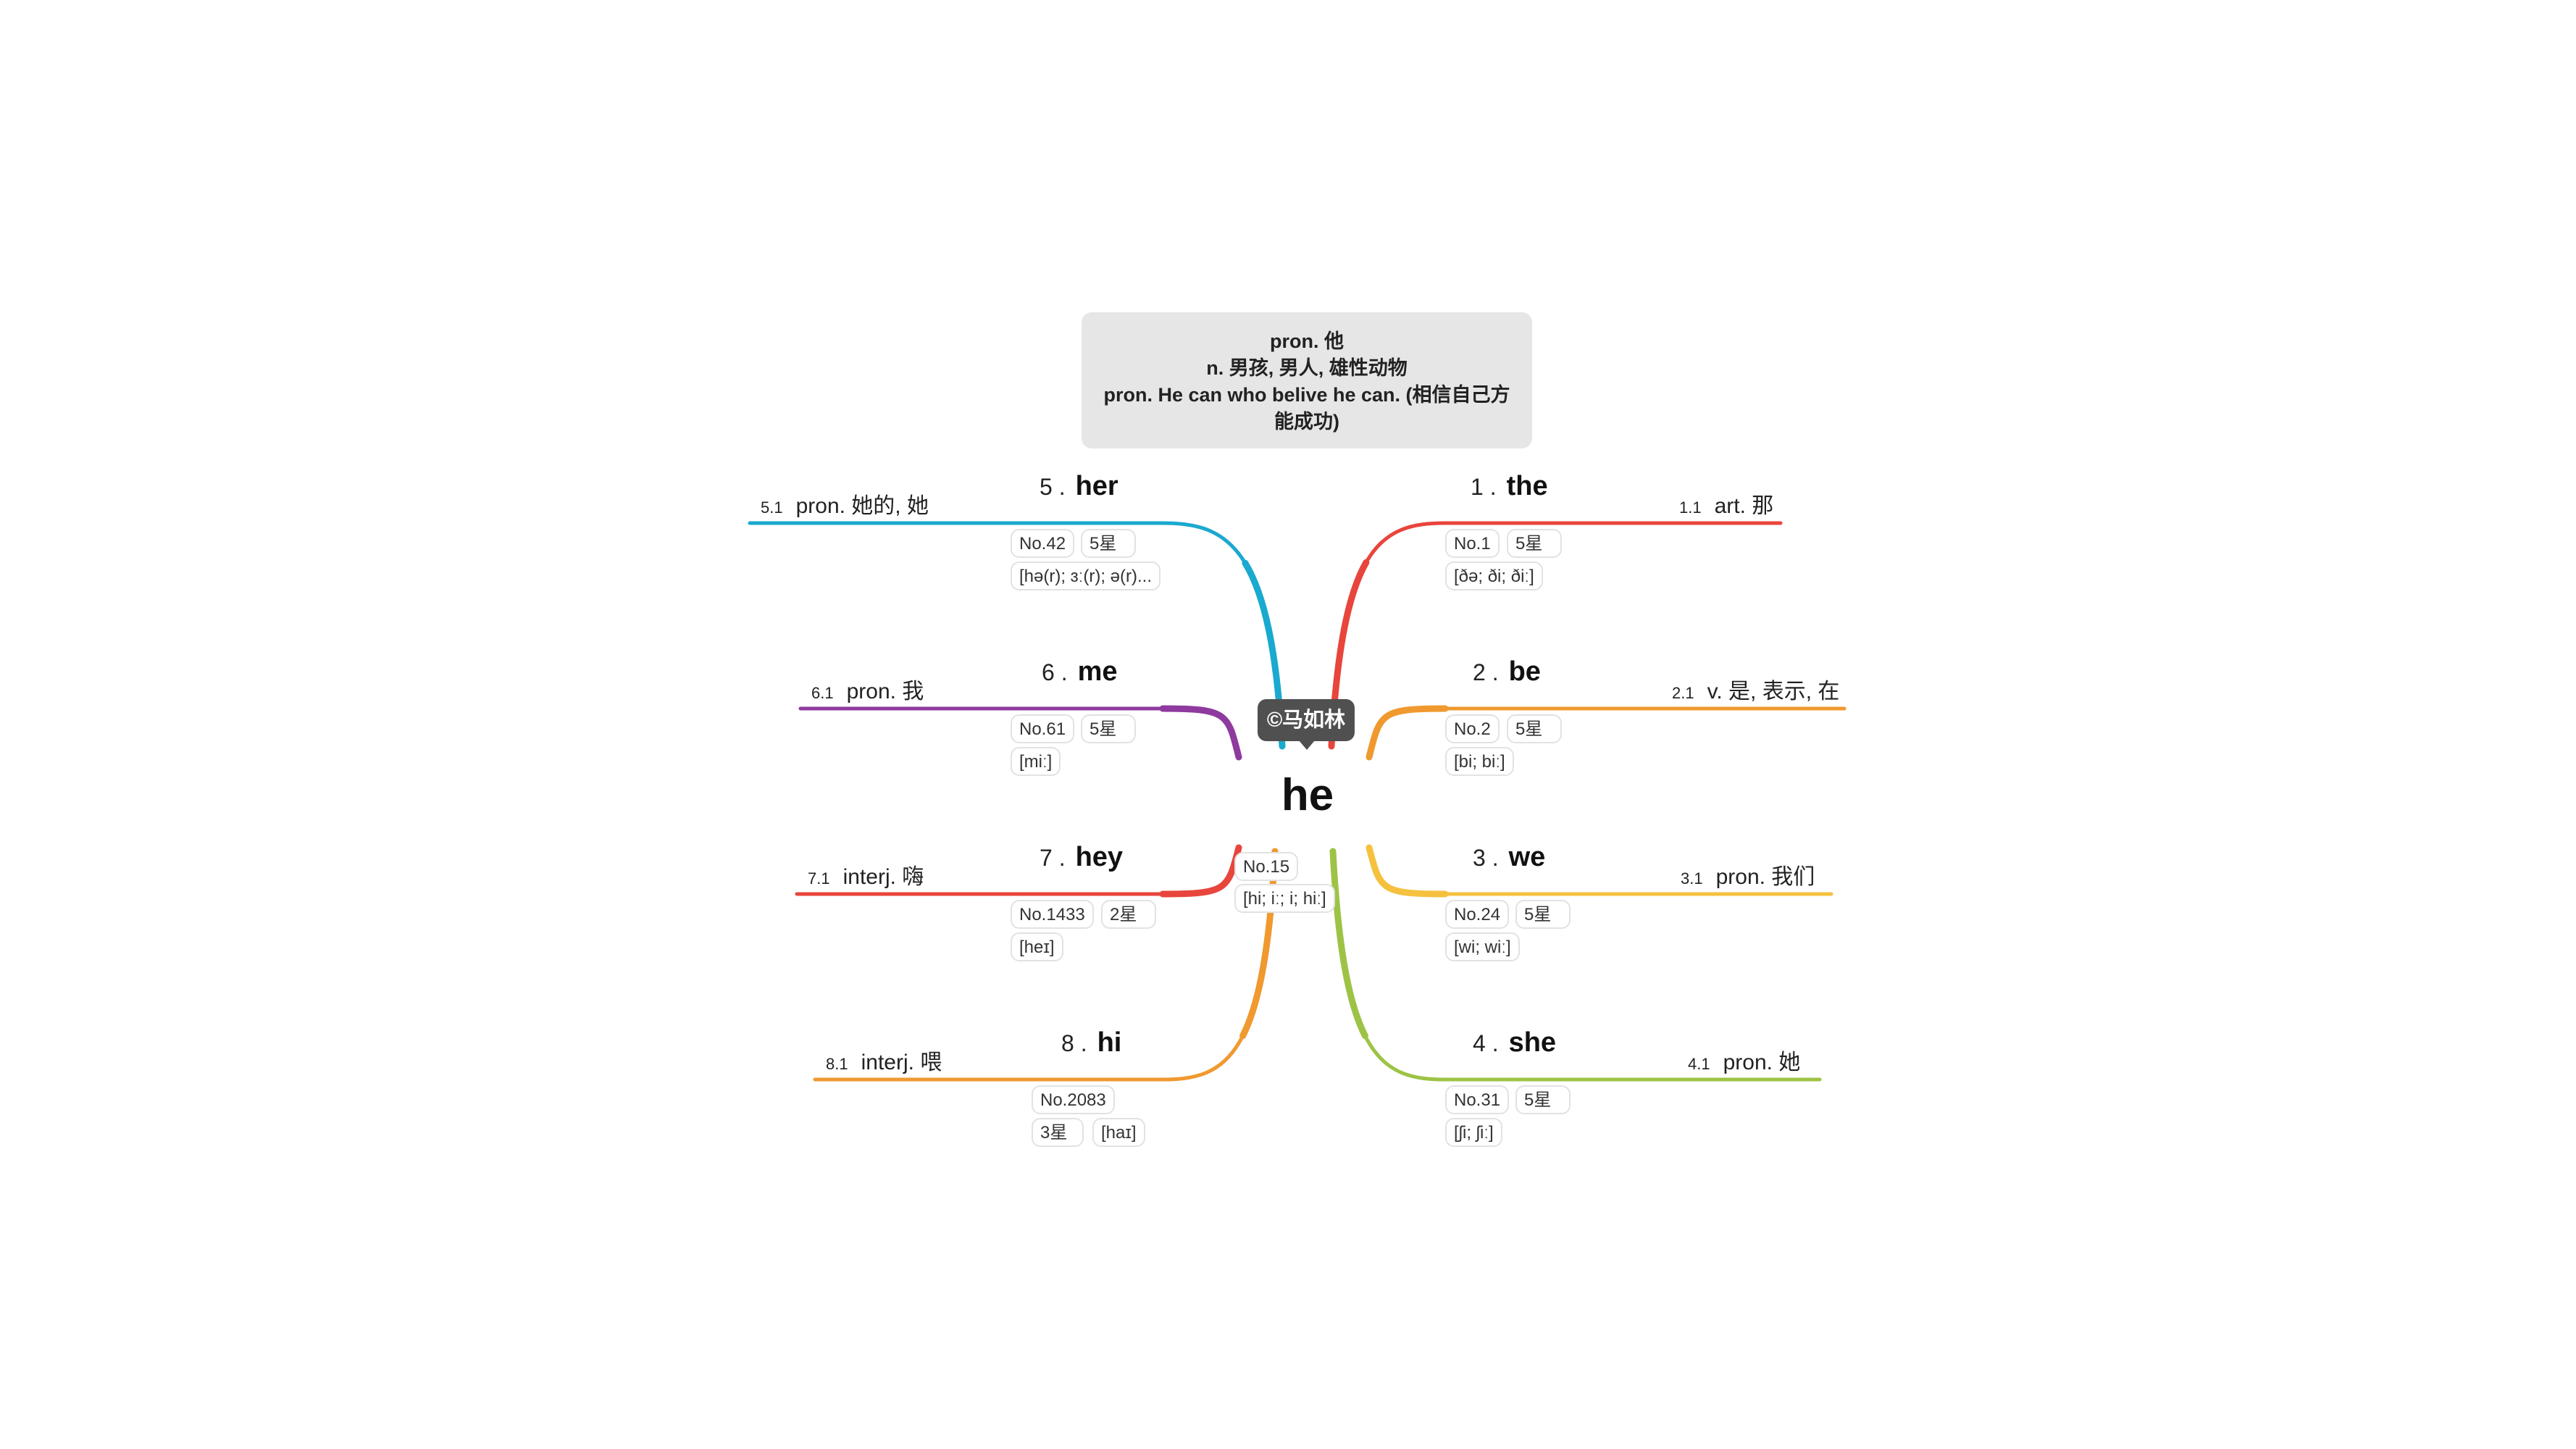 Image resolution: width=2576 pixels, height=1449 pixels. What do you see at coordinates (1472, 728) in the screenshot?
I see `rank-tag-be: No.2` at bounding box center [1472, 728].